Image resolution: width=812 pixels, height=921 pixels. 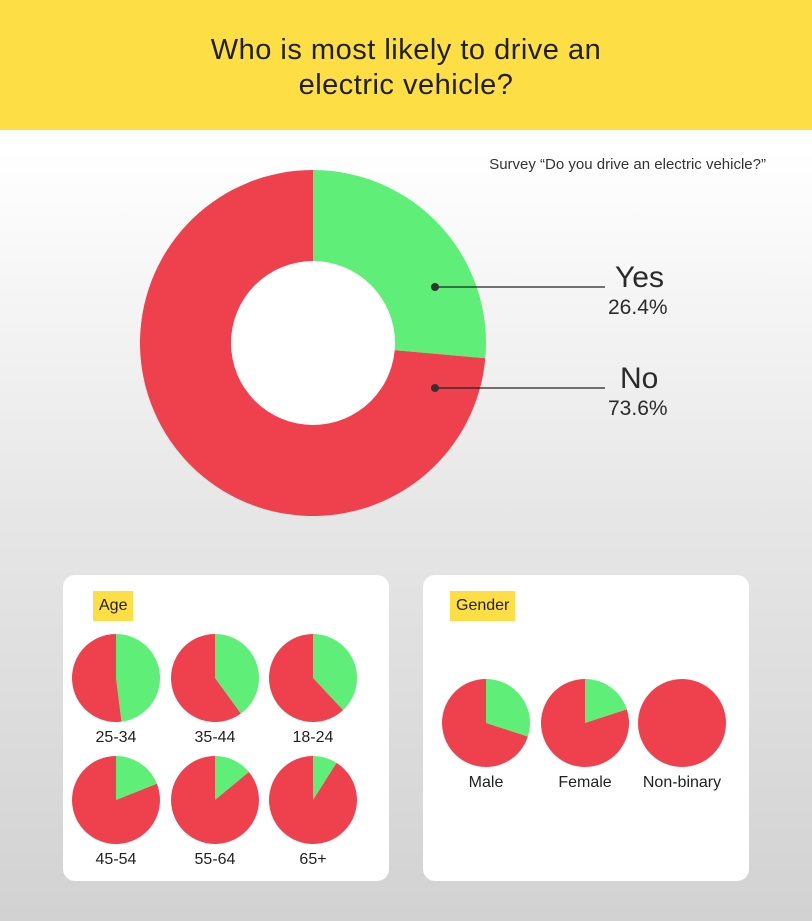 I want to click on gender-pie-0: Male, so click(x=486, y=735).